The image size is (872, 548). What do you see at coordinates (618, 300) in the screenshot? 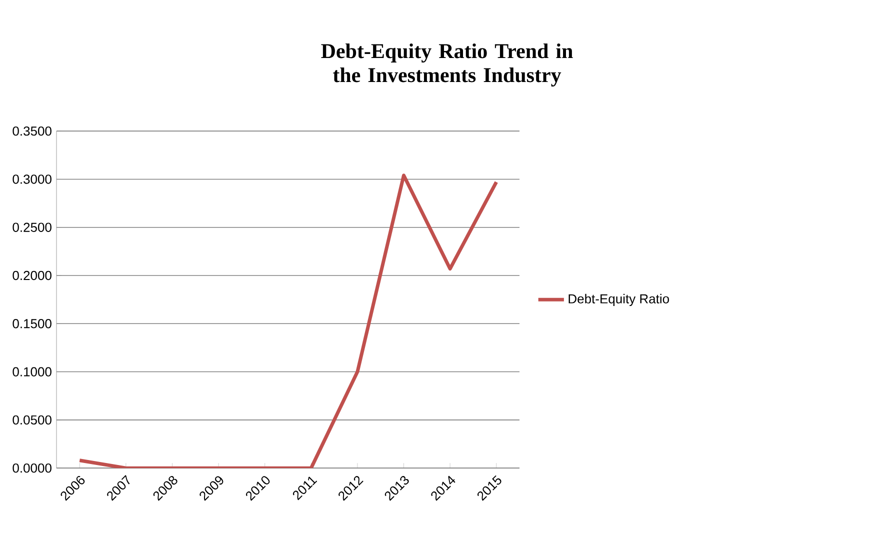
I see `legend-label: Debt-Equity Ratio` at bounding box center [618, 300].